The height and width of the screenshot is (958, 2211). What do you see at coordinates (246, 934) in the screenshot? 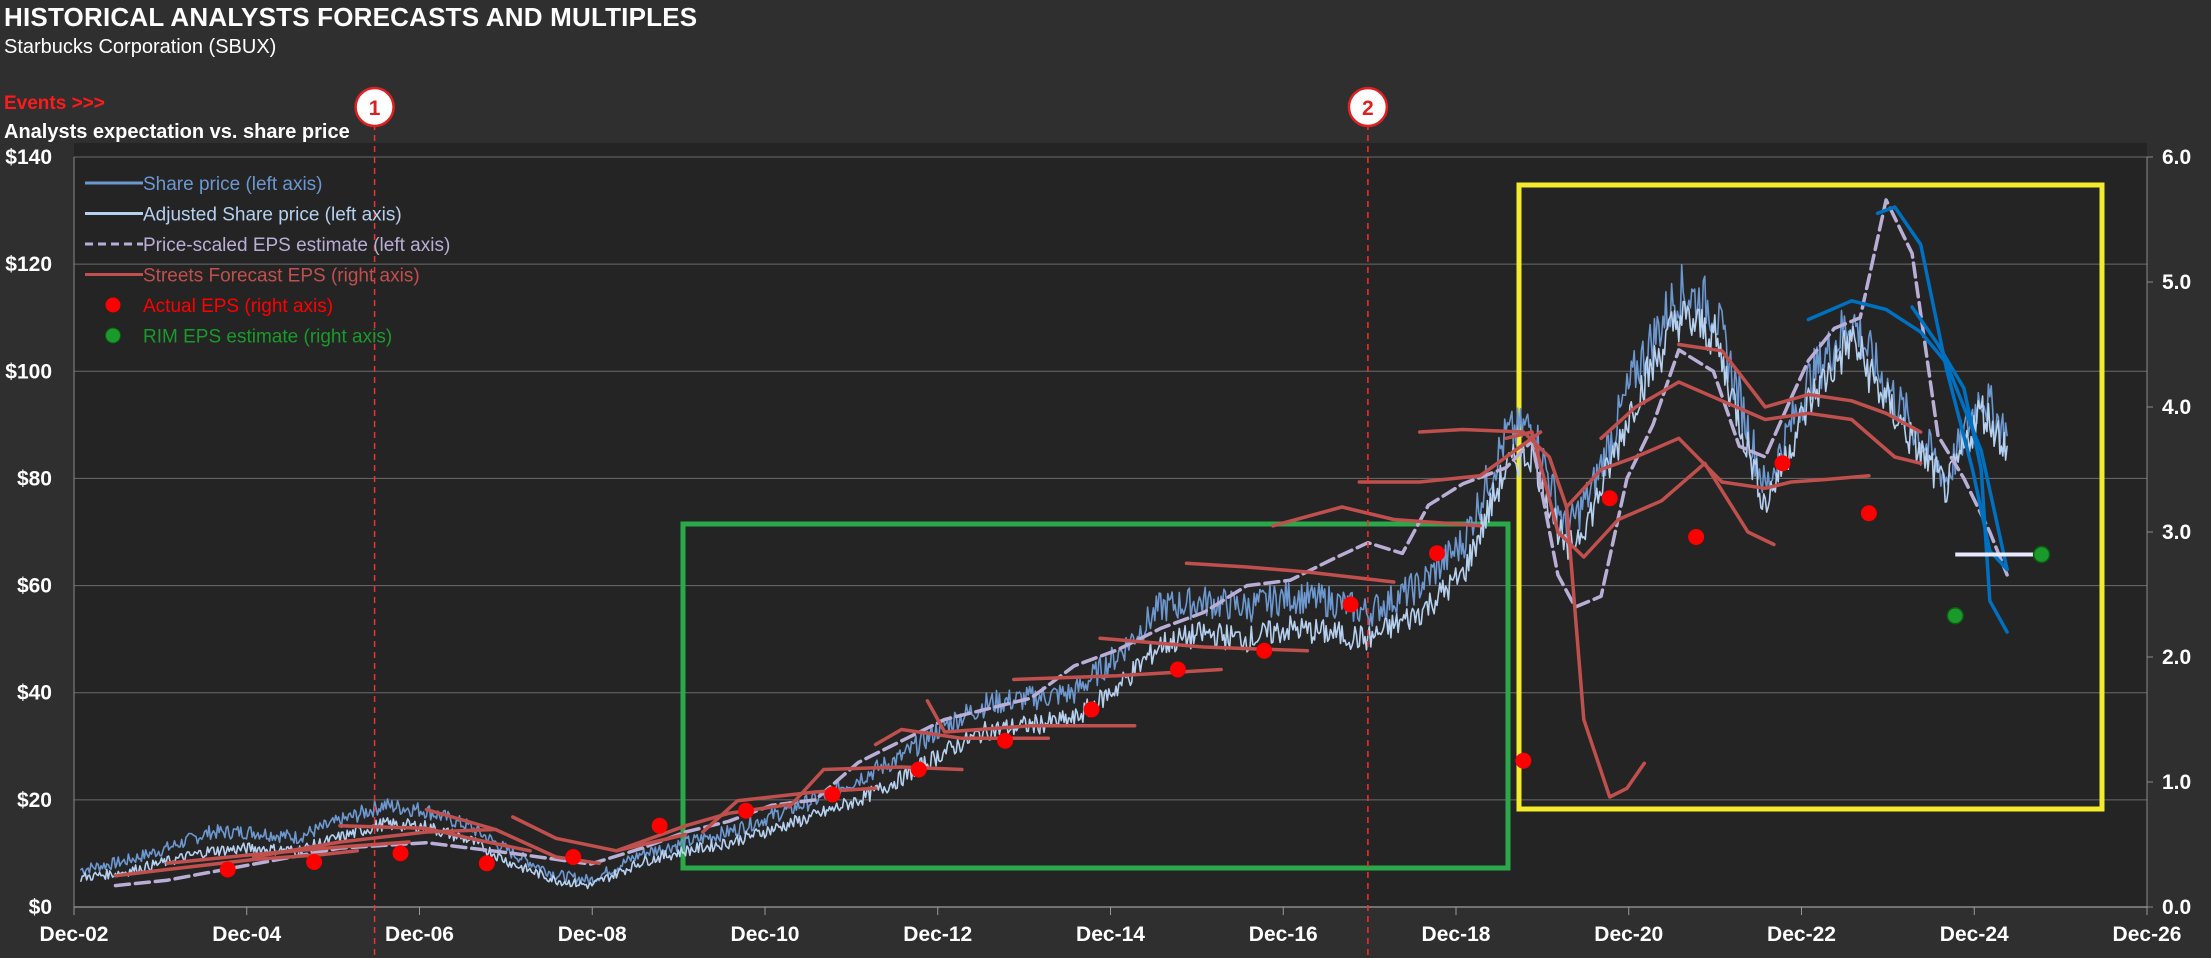
I see `x-axis-tick-label: Dec-04` at bounding box center [246, 934].